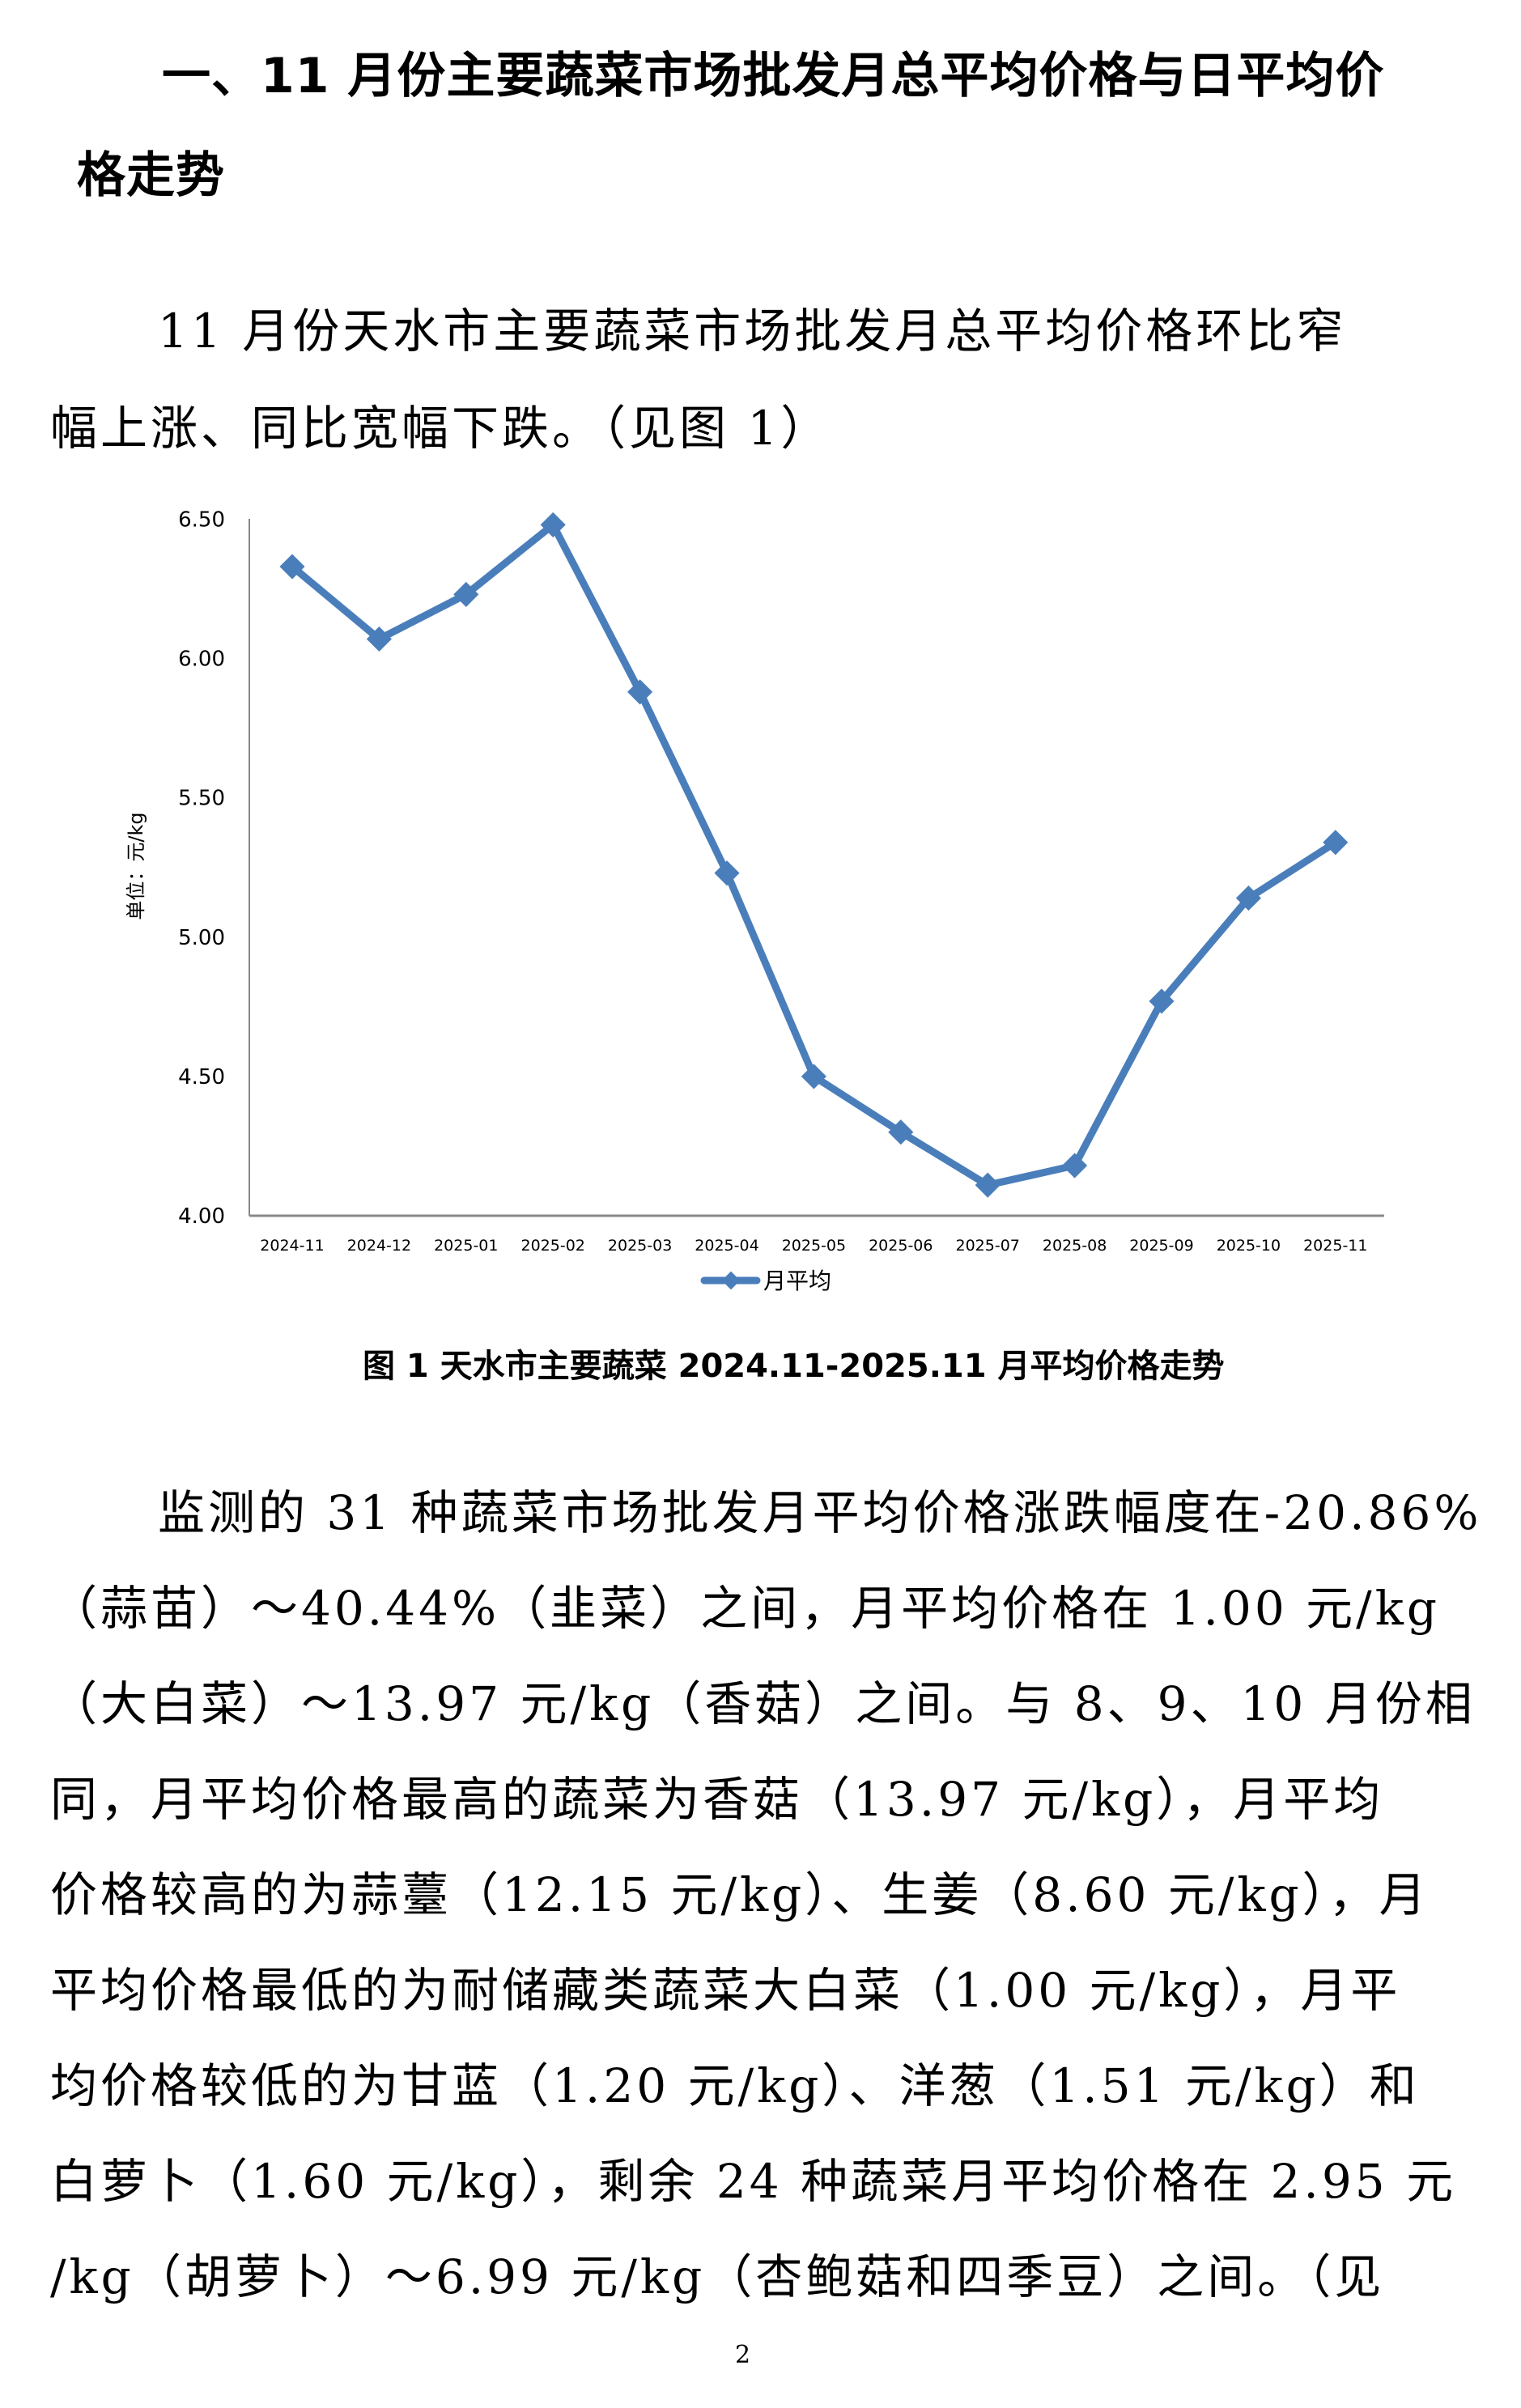 Image resolution: width=1521 pixels, height=2408 pixels. I want to click on x-tick-label: 2025-03, so click(640, 1246).